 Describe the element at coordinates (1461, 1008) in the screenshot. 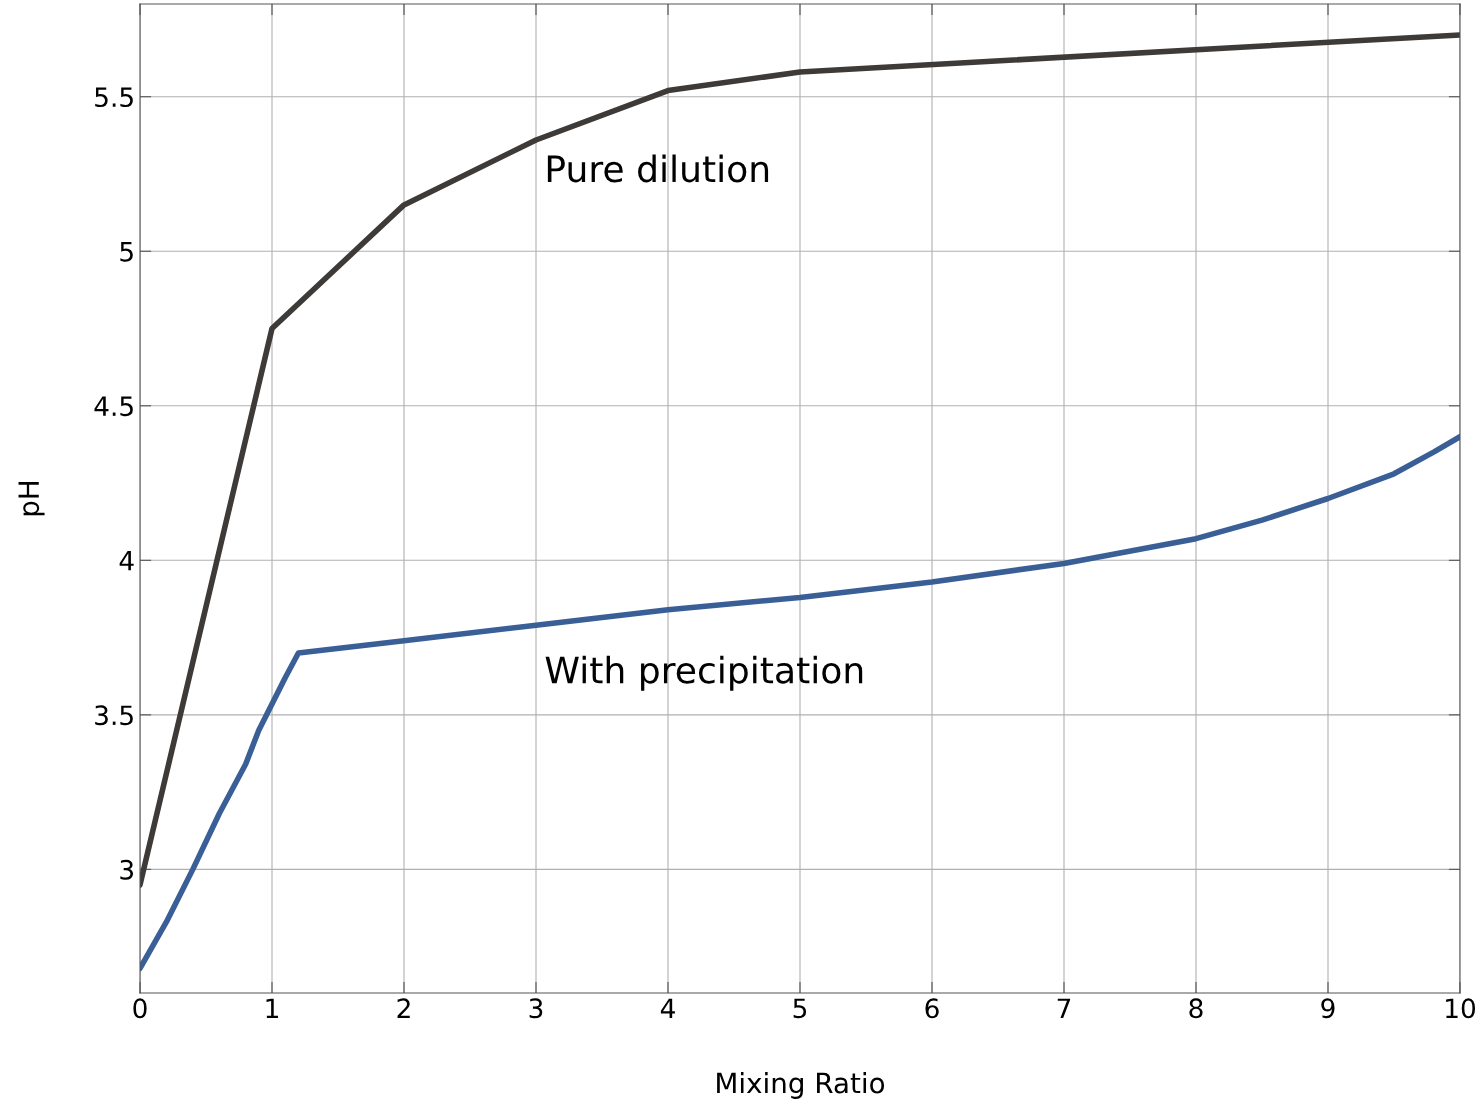

I see `x-tick-label: 10` at that location.